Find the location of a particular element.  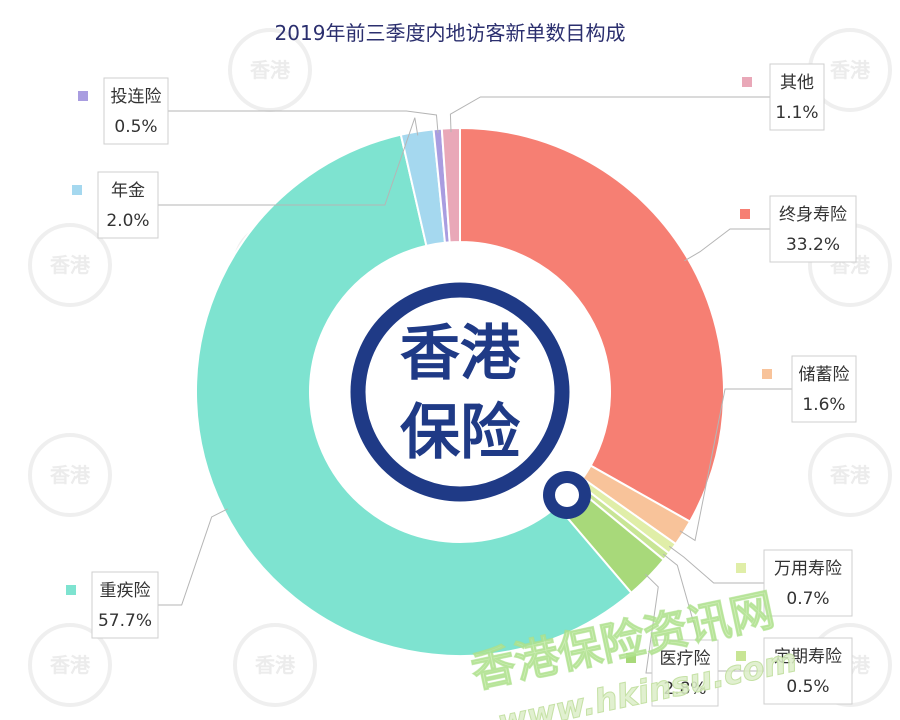

label-value: 33.2% is located at coordinates (813, 245).